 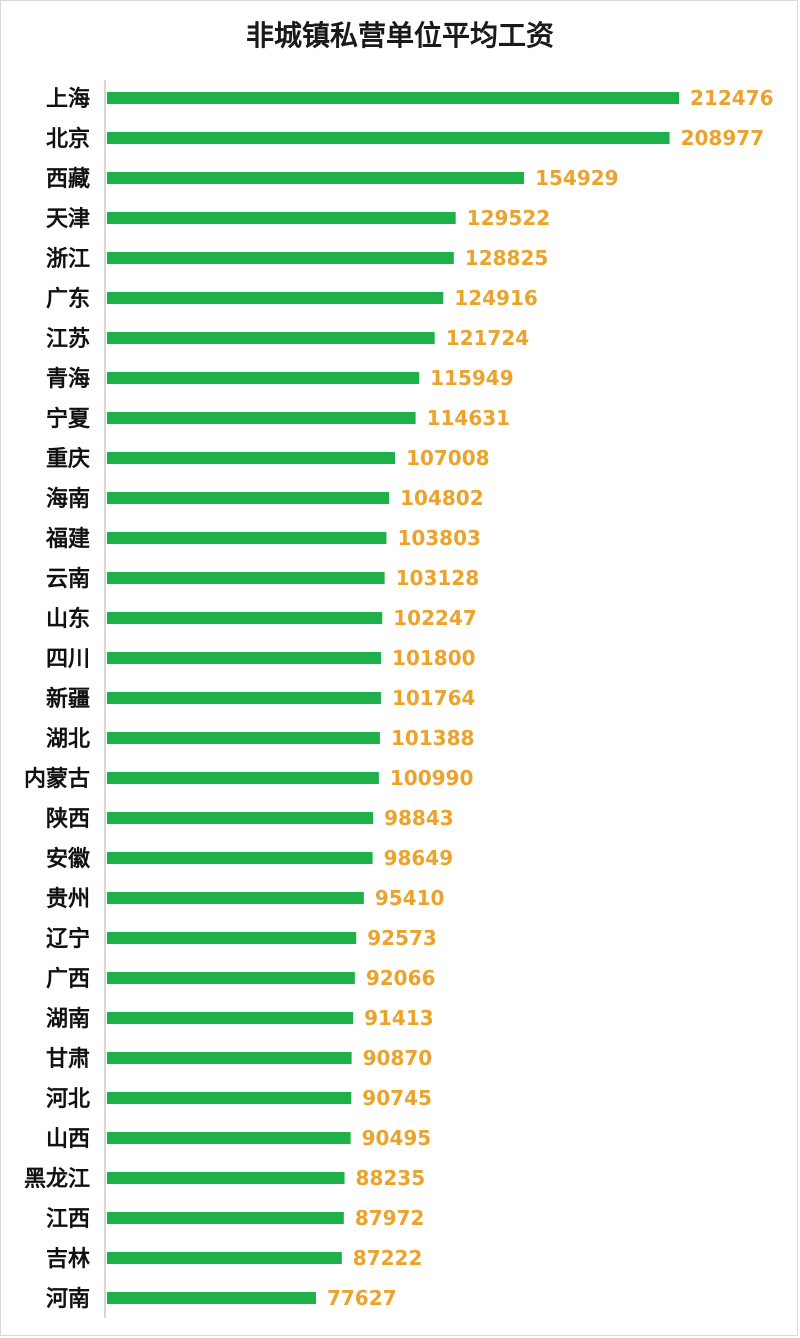 What do you see at coordinates (419, 858) in the screenshot?
I see `data-label: 98649` at bounding box center [419, 858].